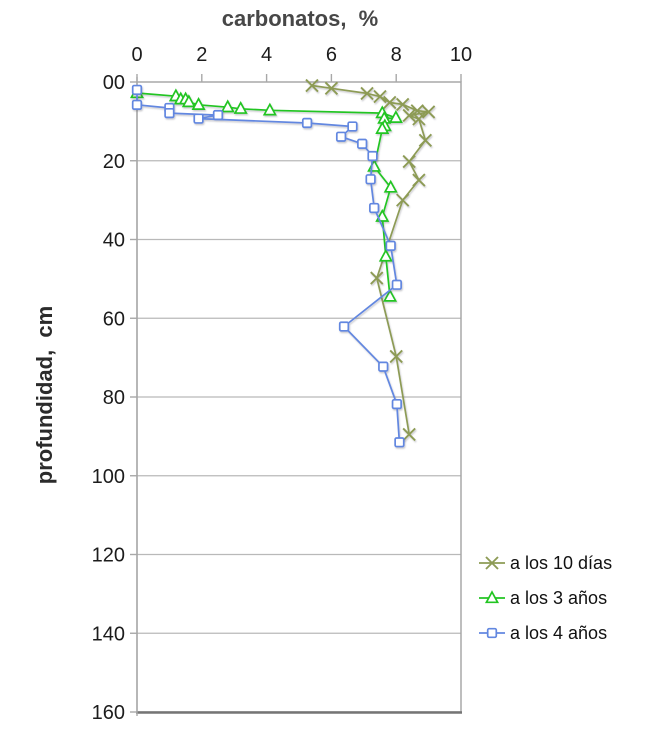  I want to click on x-tick-label: 0, so click(136, 55).